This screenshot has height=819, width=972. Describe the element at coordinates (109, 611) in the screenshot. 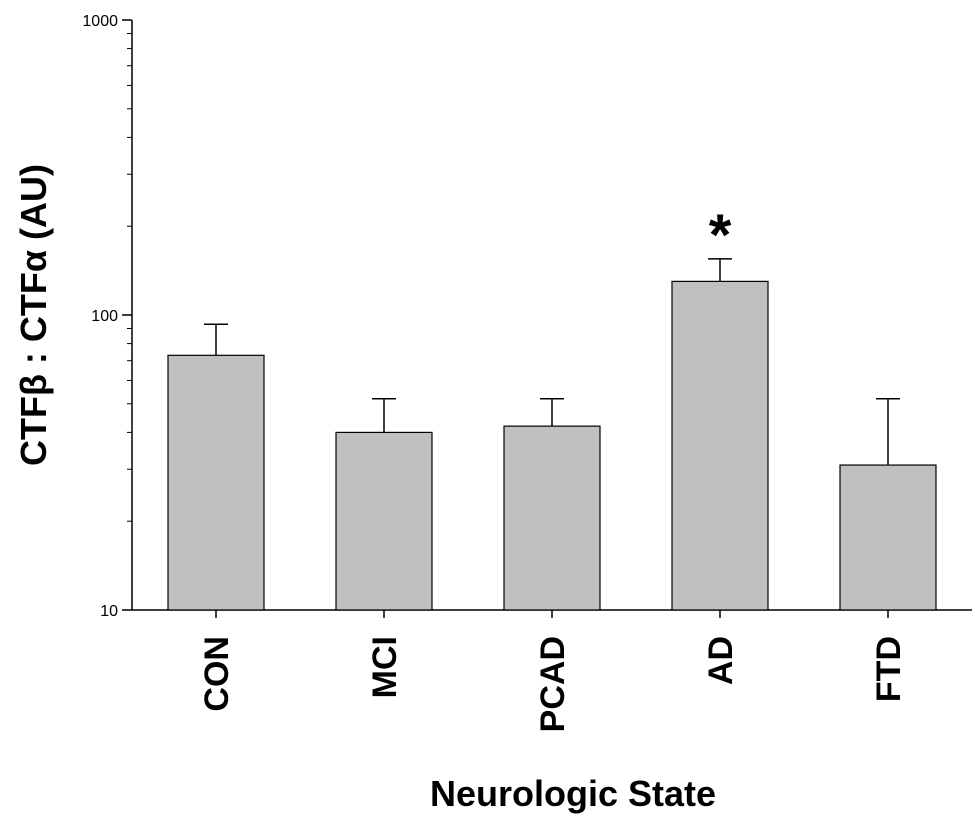

I see `y-tick-label: 10` at that location.